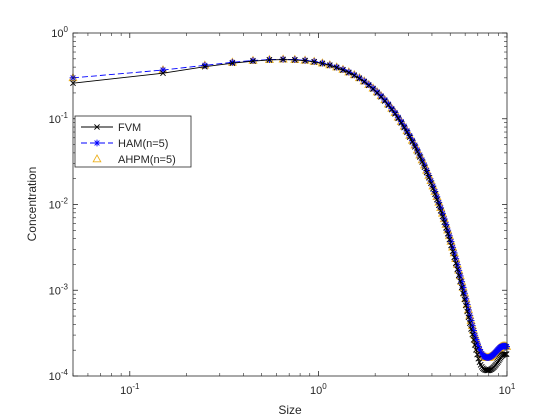 This screenshot has width=560, height=420. What do you see at coordinates (290, 410) in the screenshot?
I see `x-axis-label: Size` at bounding box center [290, 410].